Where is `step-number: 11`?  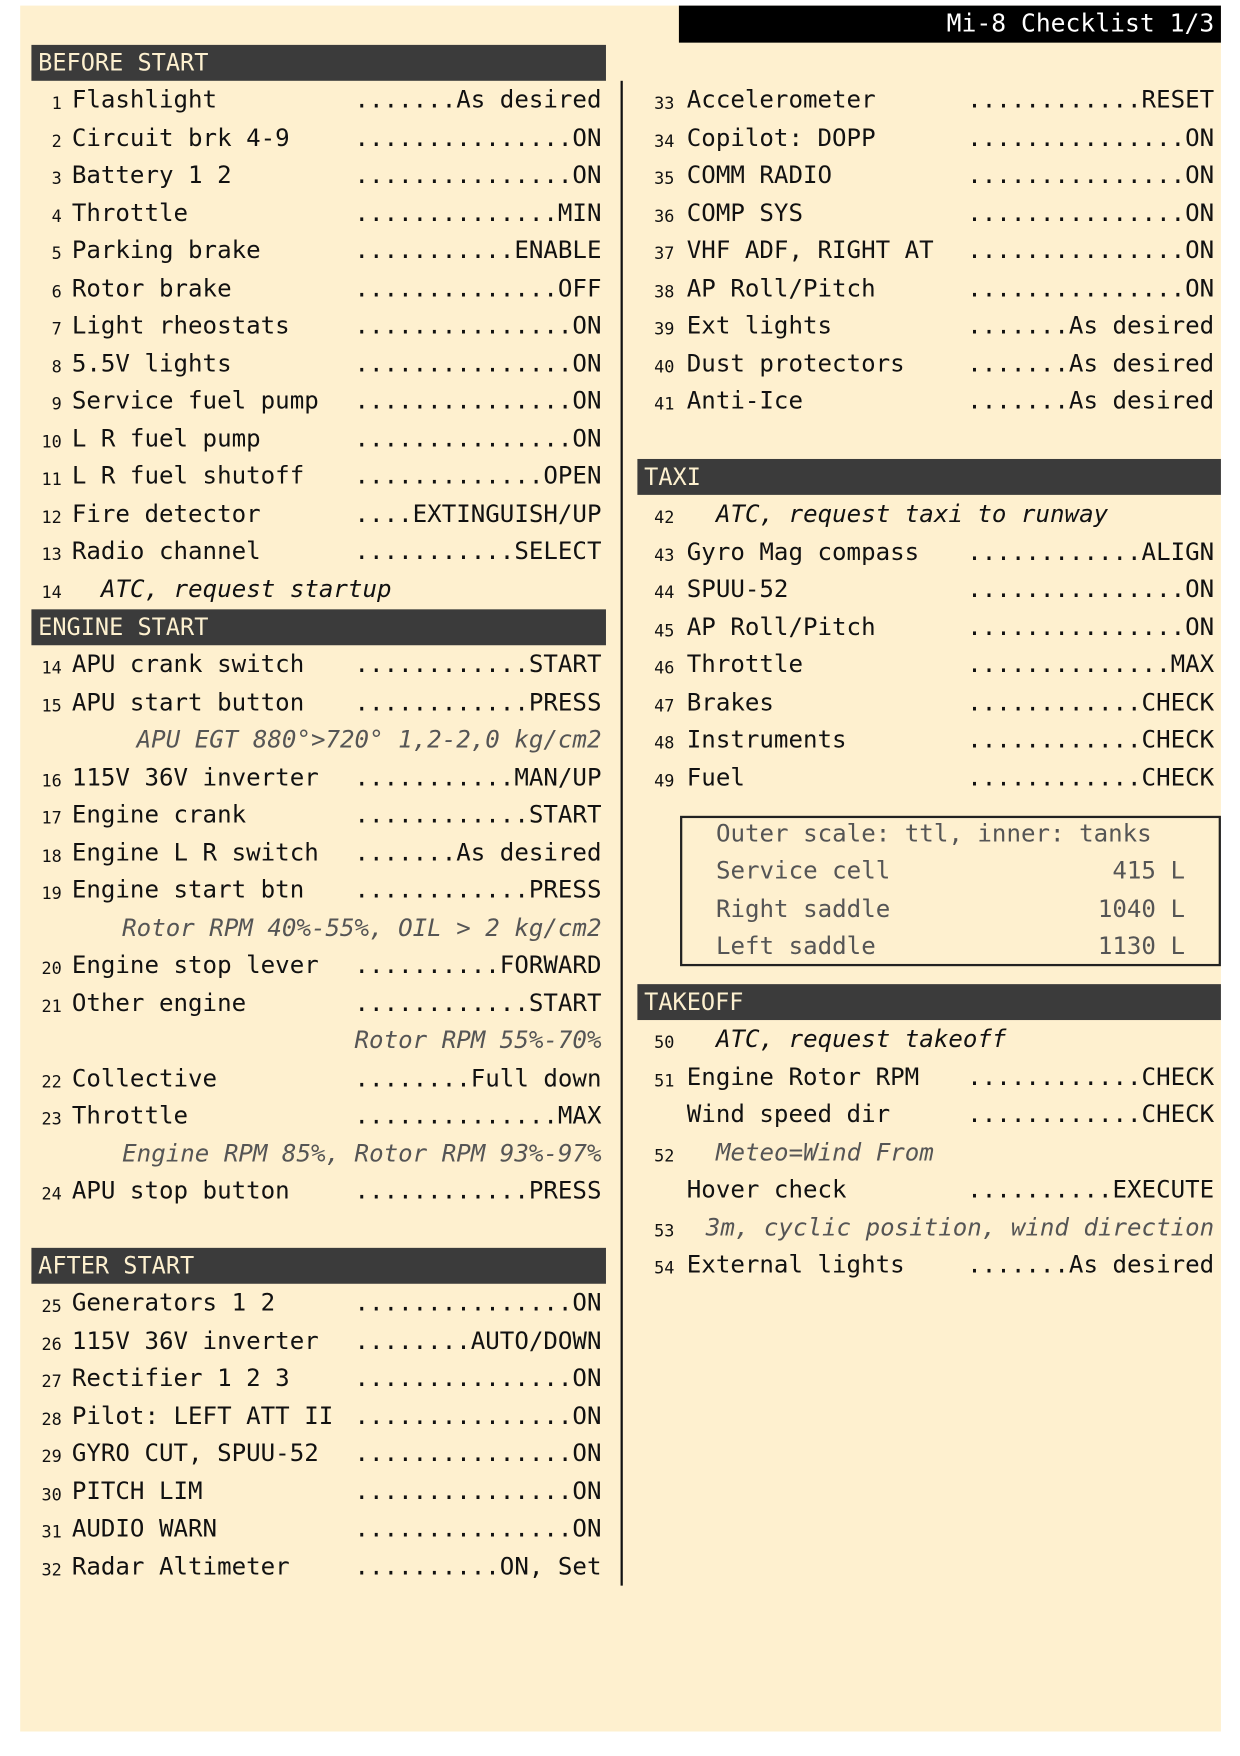 step-number: 11 is located at coordinates (51, 479).